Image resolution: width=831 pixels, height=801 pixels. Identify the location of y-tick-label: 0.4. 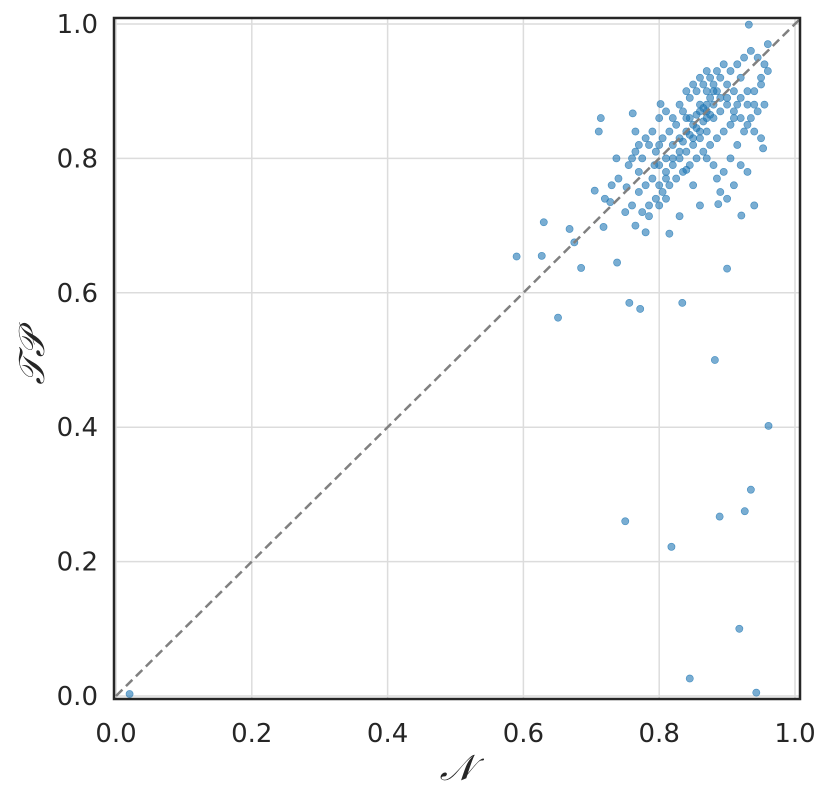
(77, 428).